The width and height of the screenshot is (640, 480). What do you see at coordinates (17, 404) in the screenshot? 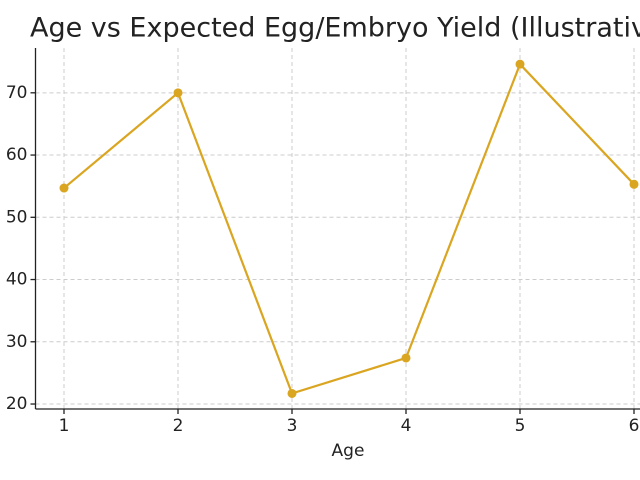
I see `y-tick-label: 20` at bounding box center [17, 404].